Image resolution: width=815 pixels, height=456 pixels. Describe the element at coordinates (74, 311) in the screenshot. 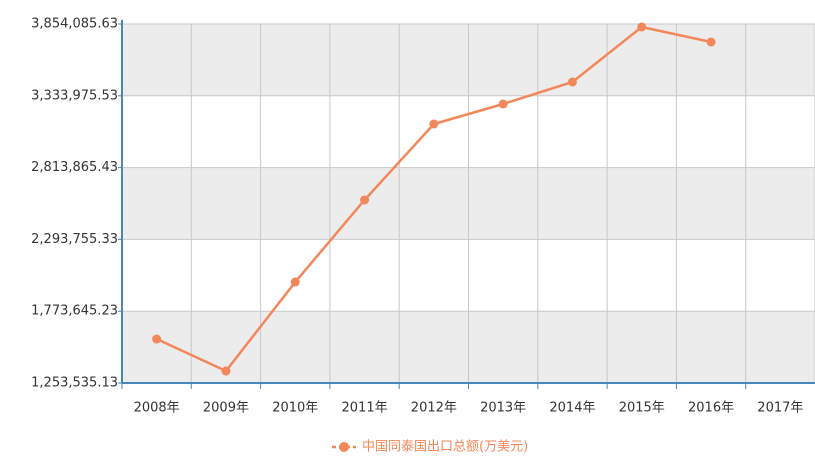

I see `y-tick-label: 1,773,645.23` at that location.